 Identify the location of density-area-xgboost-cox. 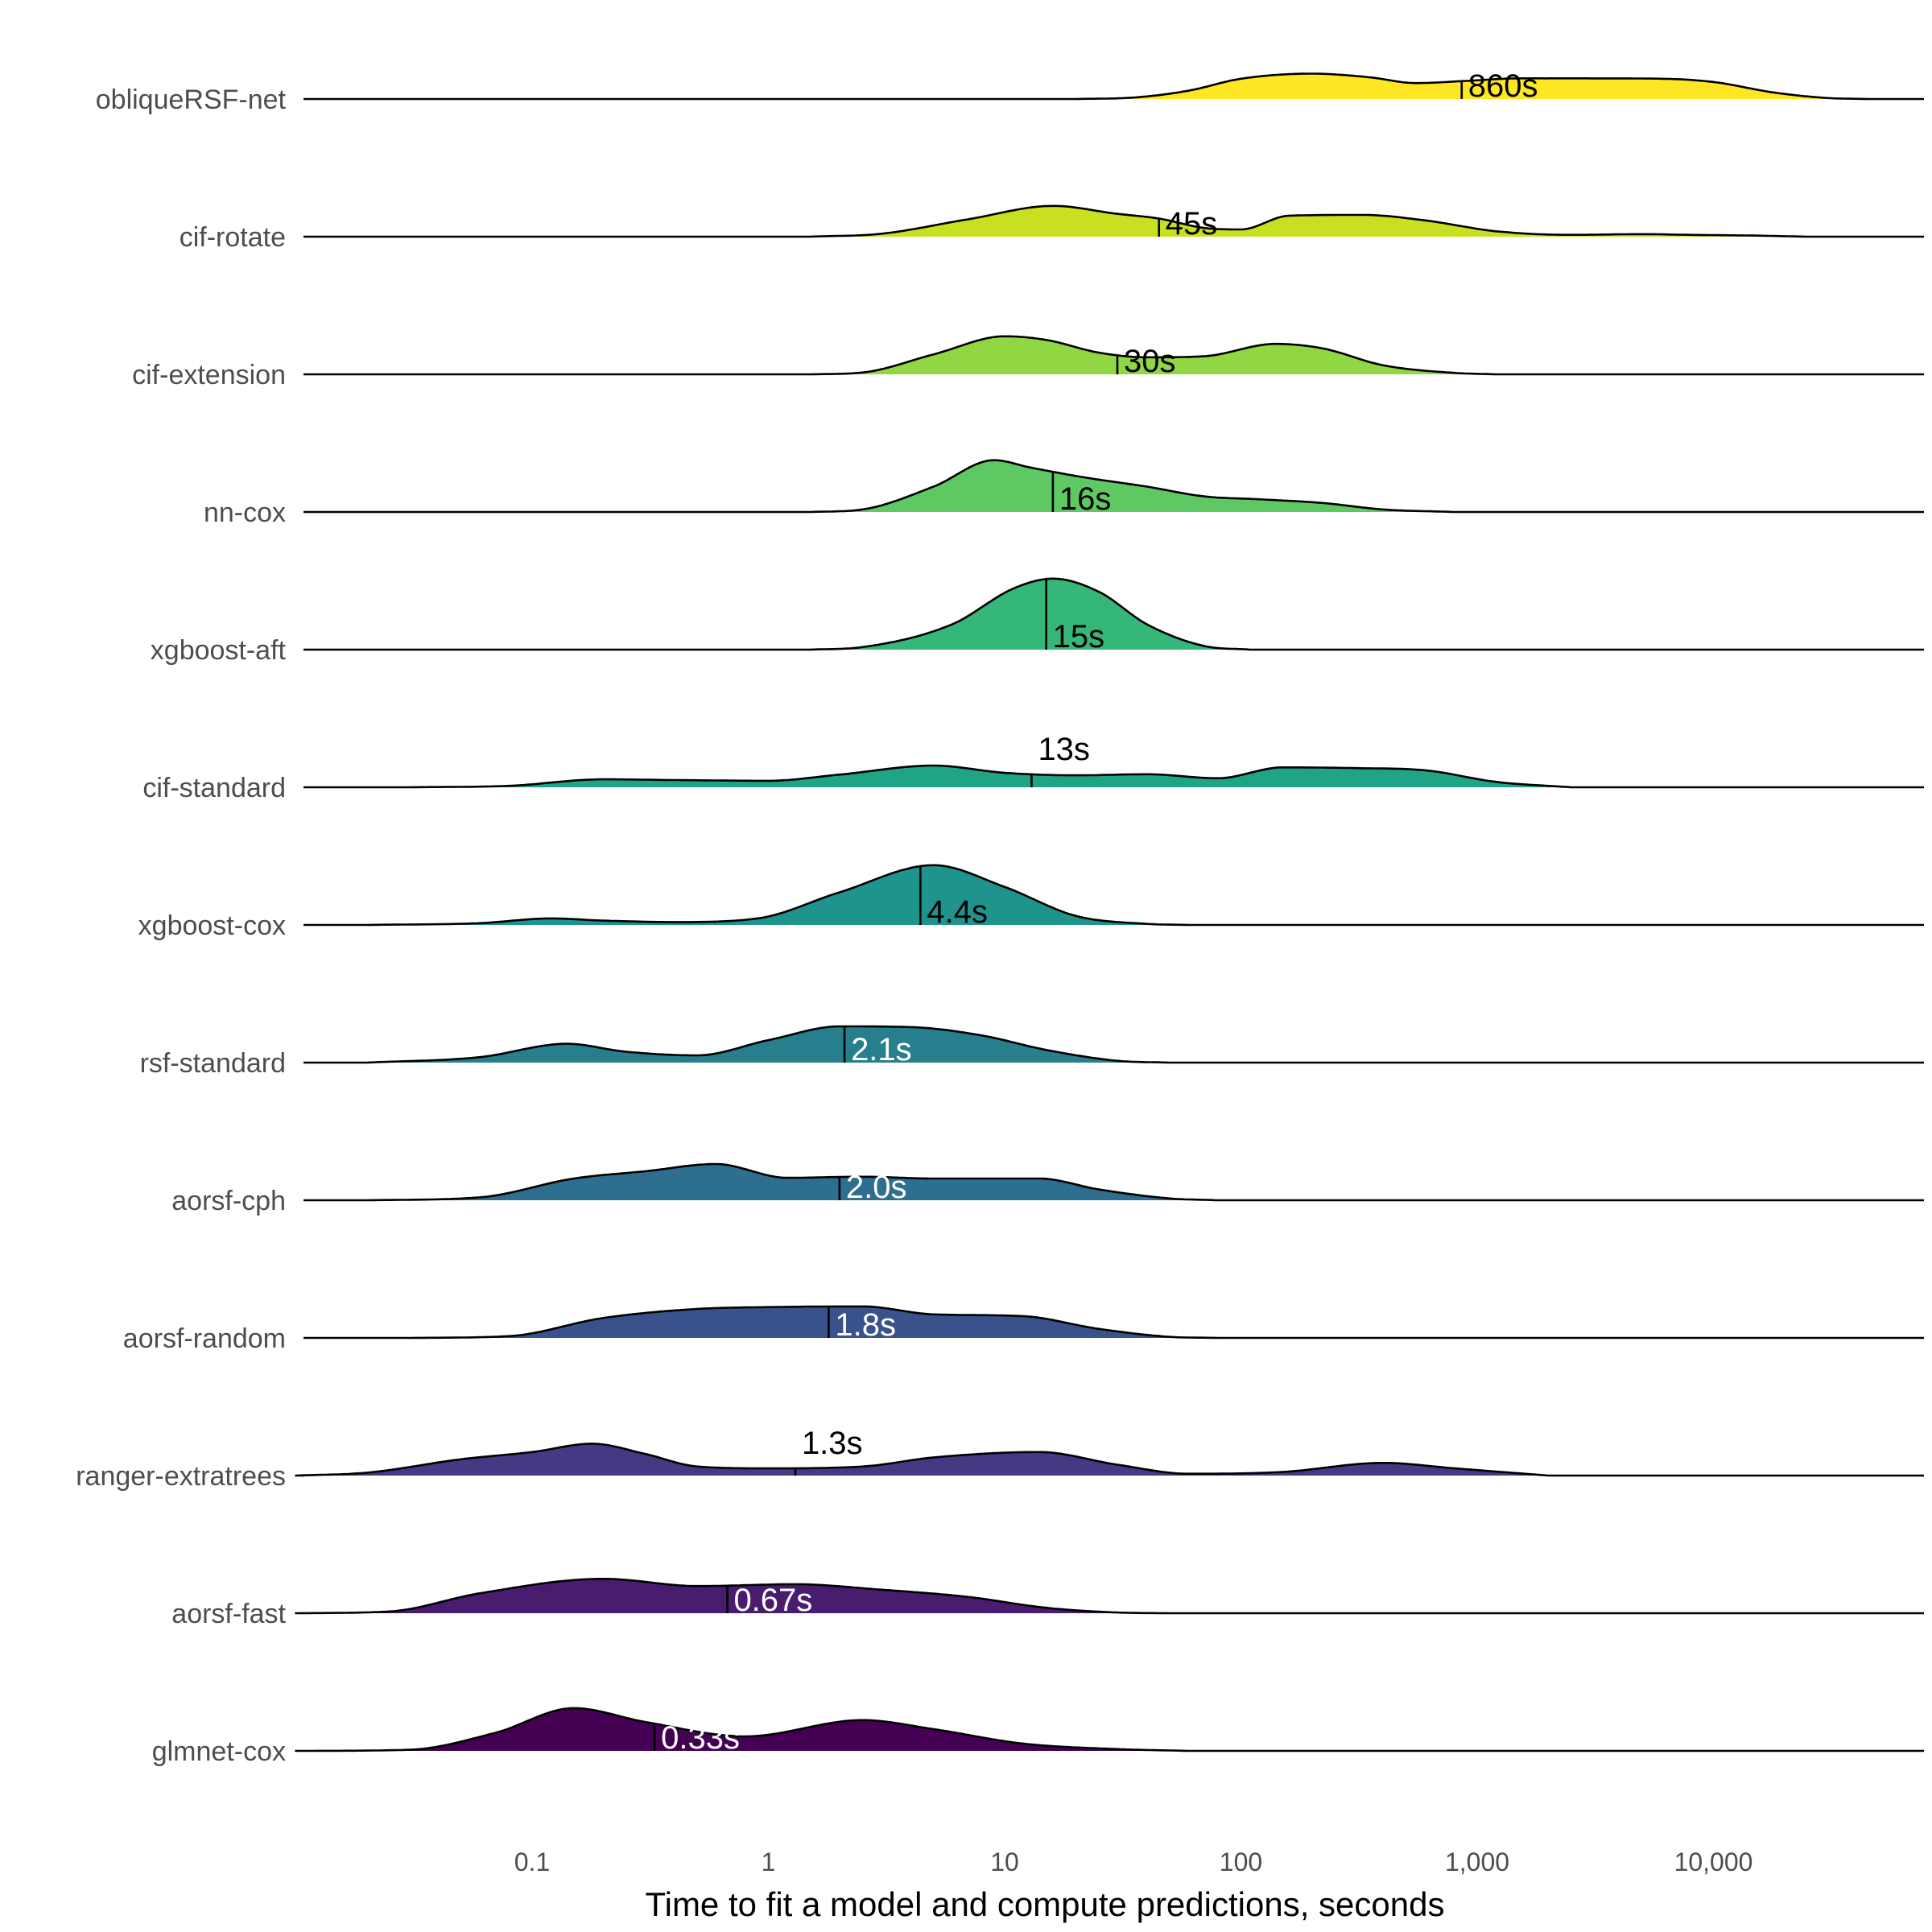
(777, 895).